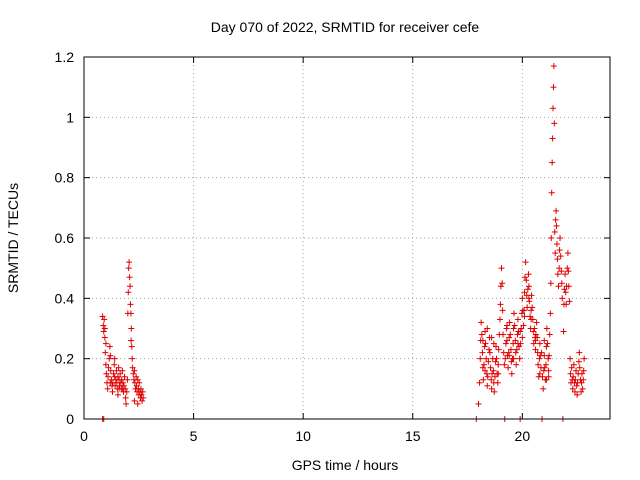  Describe the element at coordinates (70, 117) in the screenshot. I see `y-tick-label: 1` at that location.